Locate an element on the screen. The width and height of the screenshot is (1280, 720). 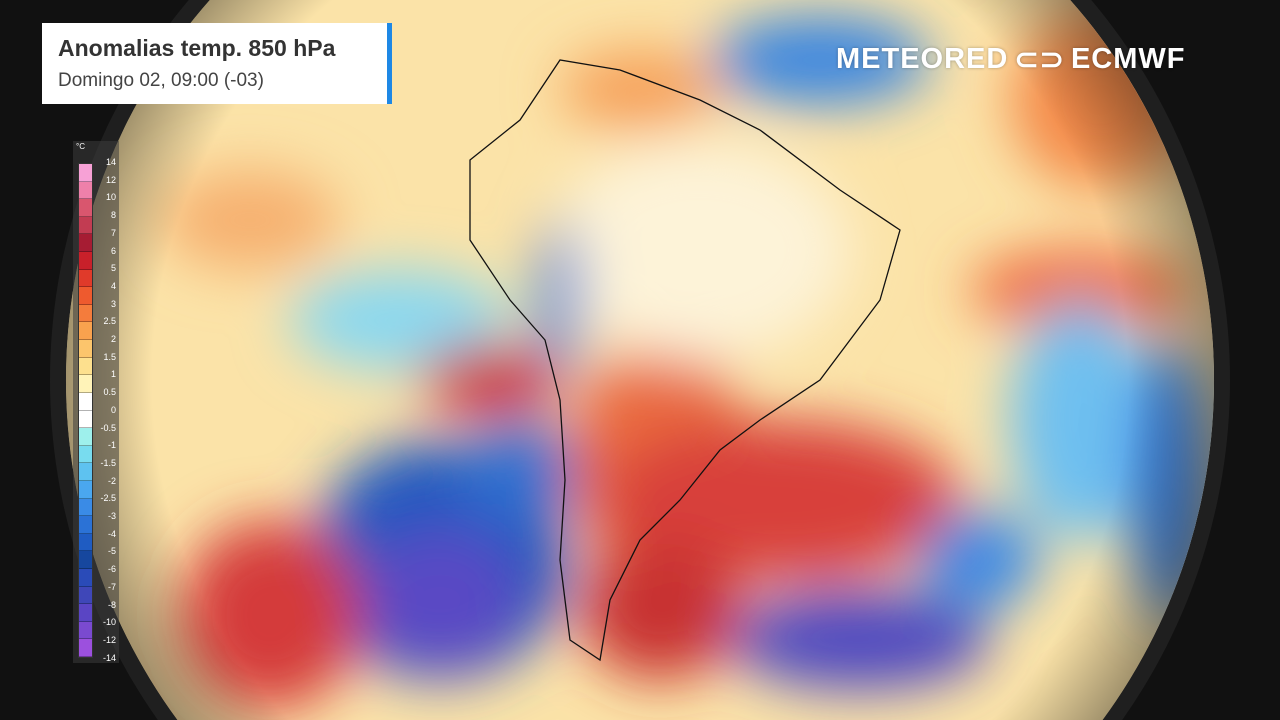
legend-label: 5 is located at coordinates (113, 268).